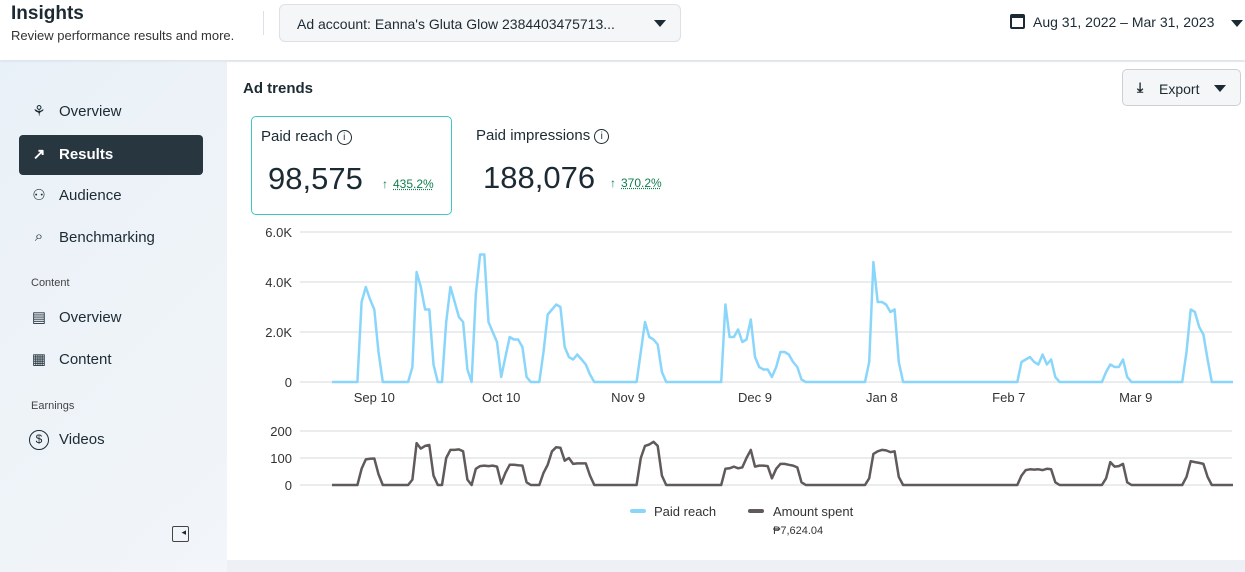  What do you see at coordinates (39, 195) in the screenshot?
I see `people-icon: ⚇` at bounding box center [39, 195].